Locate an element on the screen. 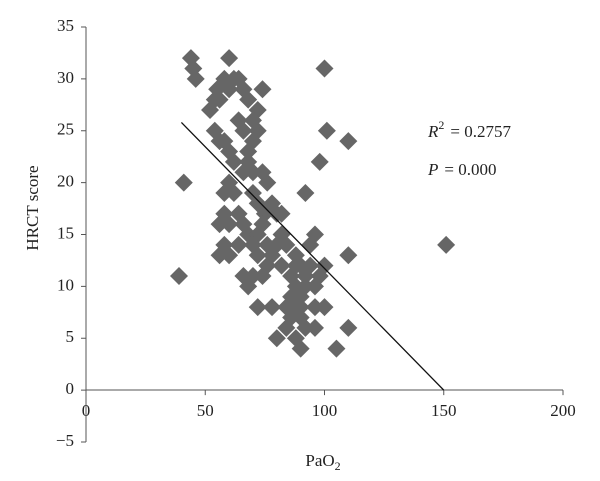  x-label-main: PaO is located at coordinates (319, 460).